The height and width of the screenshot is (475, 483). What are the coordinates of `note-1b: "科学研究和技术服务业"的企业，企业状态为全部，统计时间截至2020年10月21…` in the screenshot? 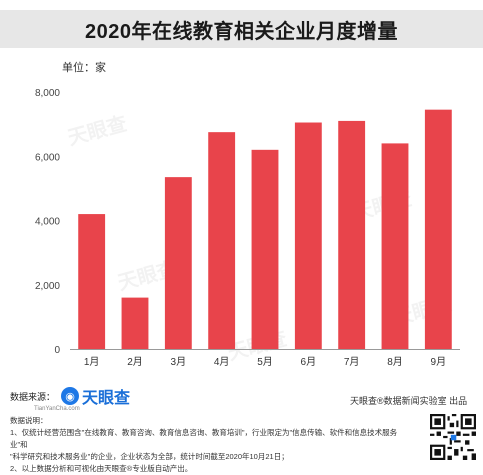 It's located at (149, 456).